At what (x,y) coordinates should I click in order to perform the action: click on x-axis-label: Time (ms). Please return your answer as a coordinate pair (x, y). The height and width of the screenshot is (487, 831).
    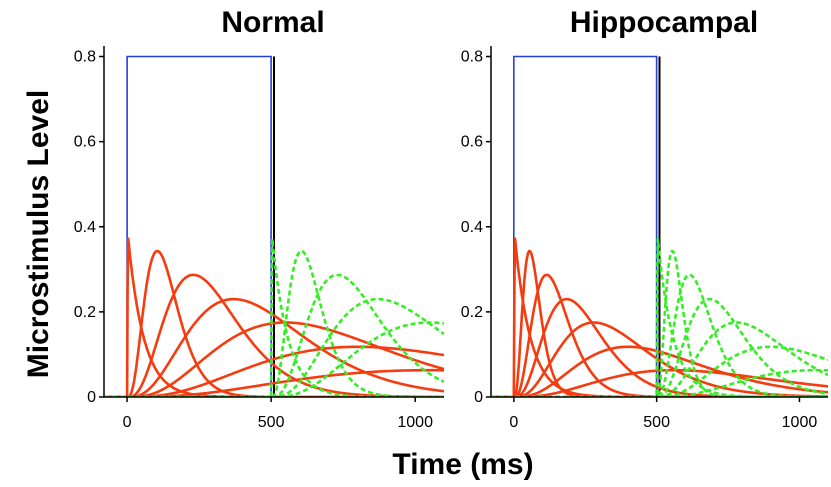
    Looking at the image, I should click on (462, 464).